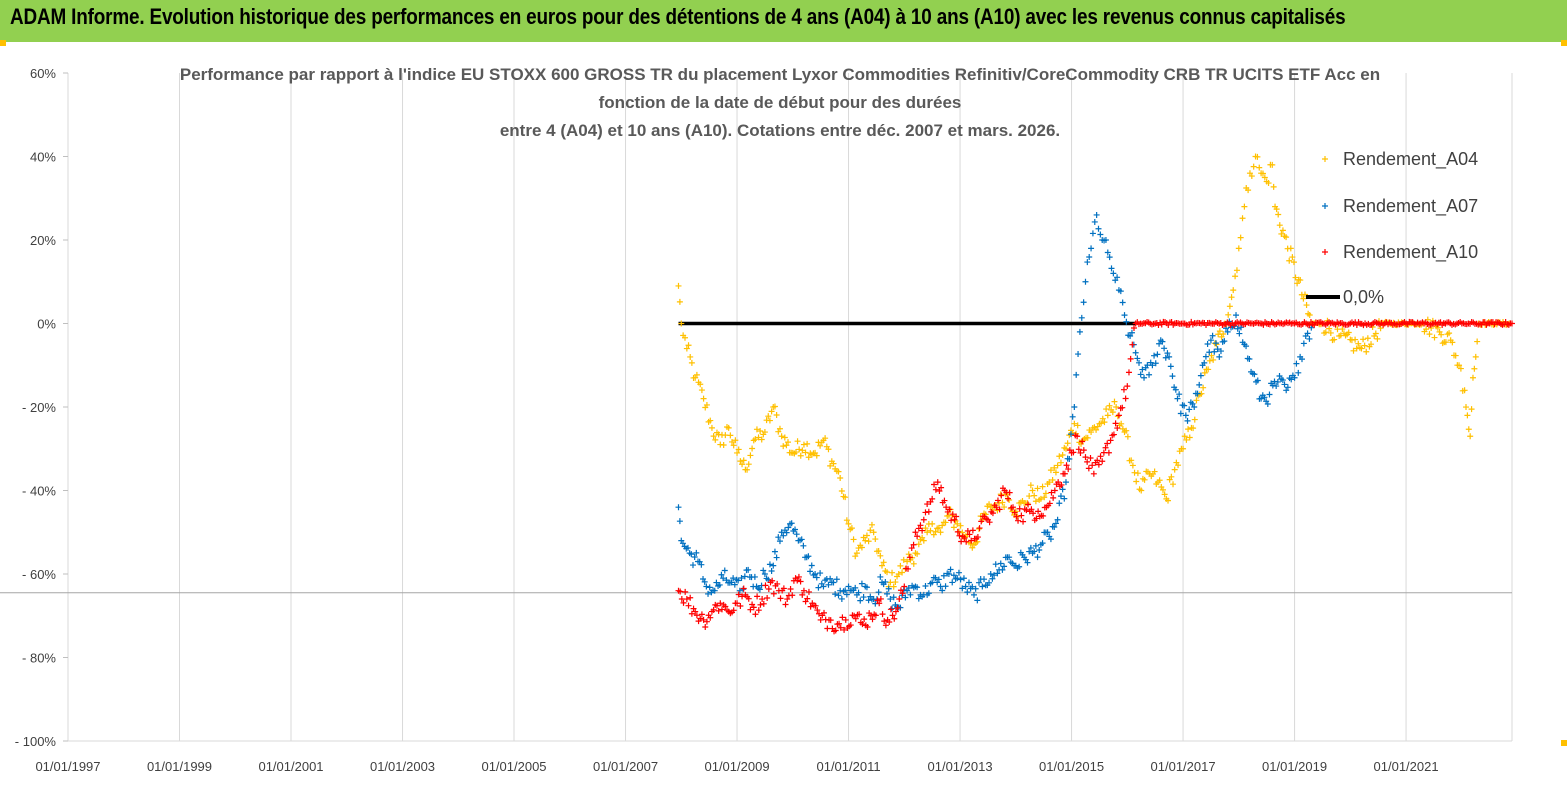 The width and height of the screenshot is (1567, 790). I want to click on x-tick-label: 01/01/2017, so click(1183, 766).